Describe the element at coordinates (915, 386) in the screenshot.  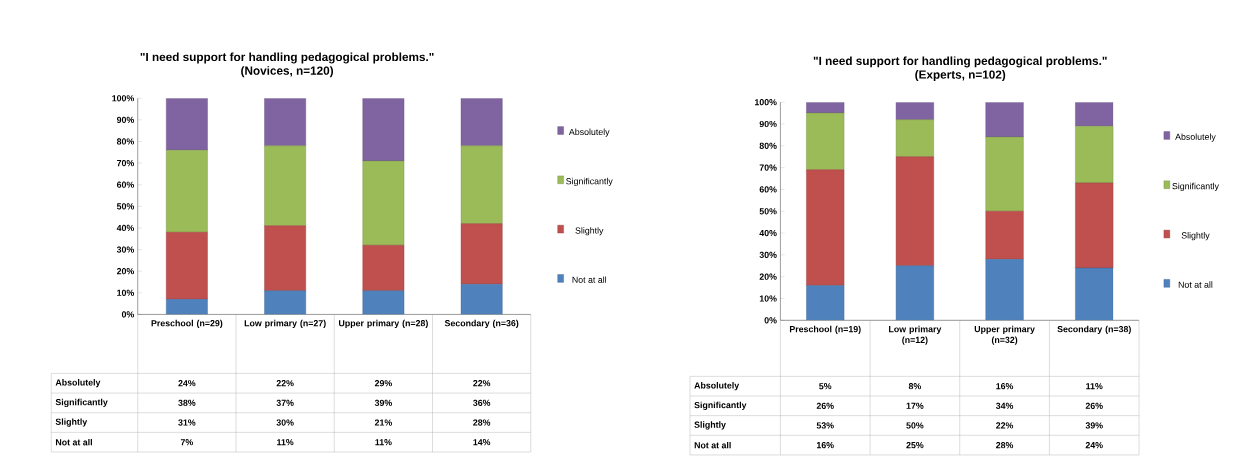
I see `data-label: 8%` at that location.